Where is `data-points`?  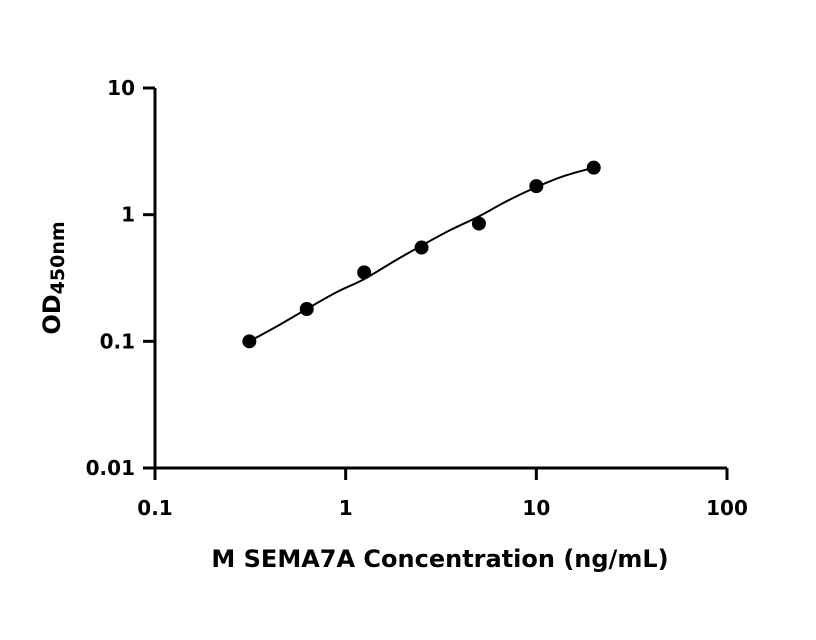 data-points is located at coordinates (421, 254).